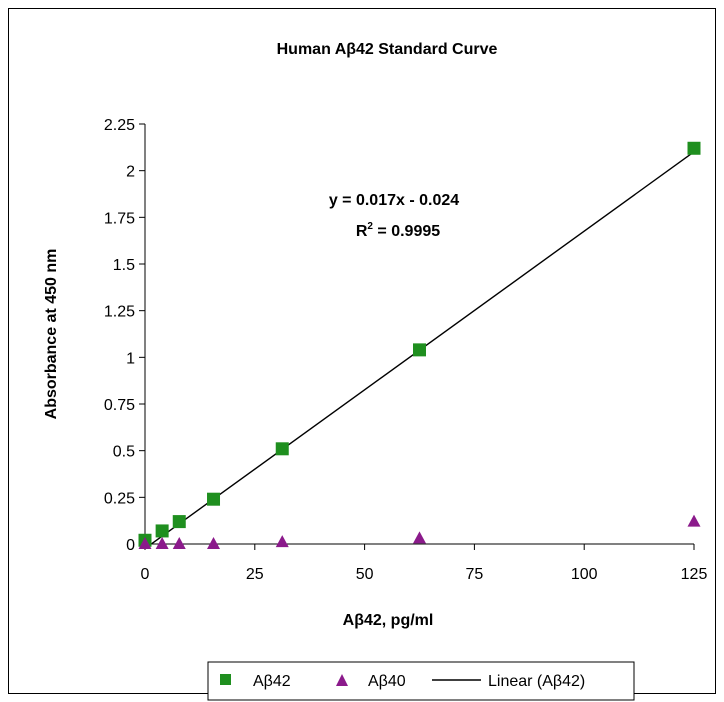 The height and width of the screenshot is (702, 724). Describe the element at coordinates (119, 125) in the screenshot. I see `y-tick-label: 2.25` at that location.